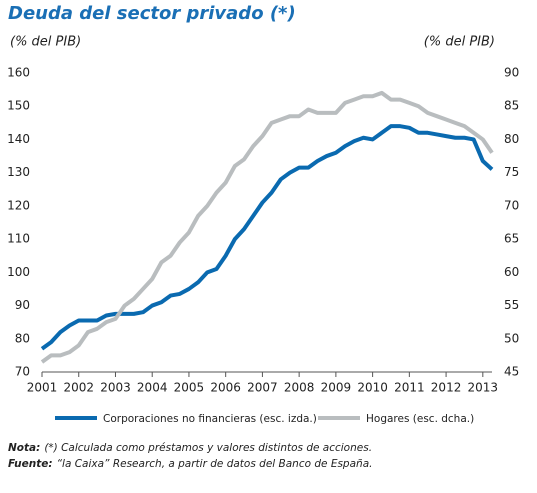 This screenshot has height=493, width=537. I want to click on y-tick-label: 80, so click(22, 338).